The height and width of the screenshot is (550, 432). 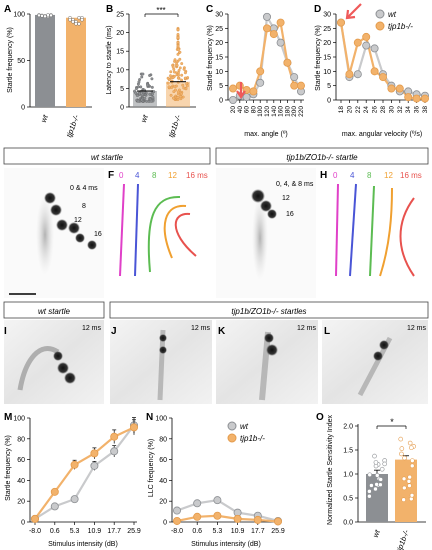 What do you see at coordinates (294, 111) in the screenshot?
I see `x-tick-label: 200` at bounding box center [294, 111].